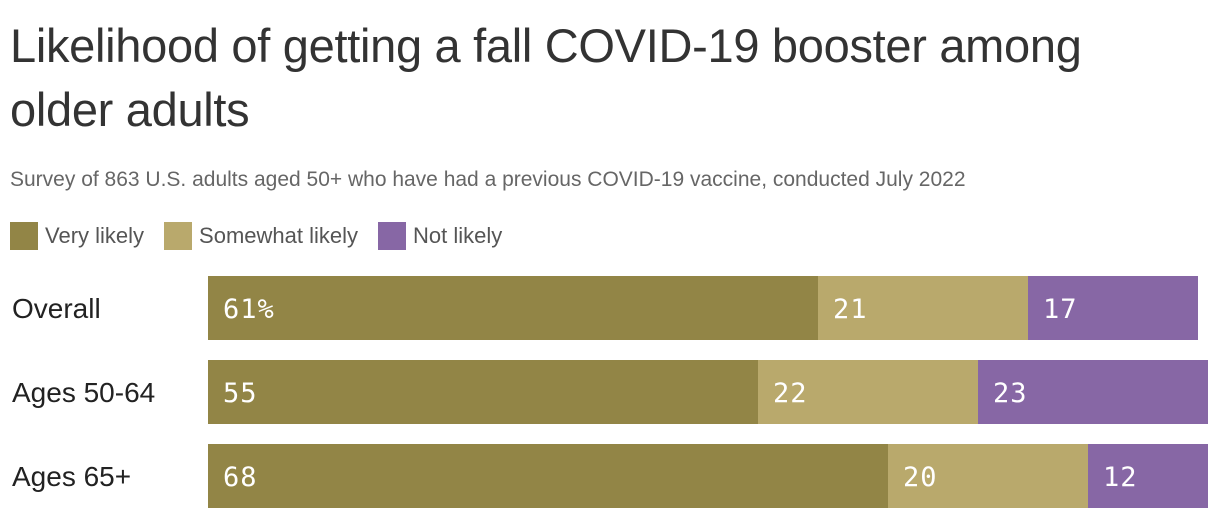 The height and width of the screenshot is (520, 1220). What do you see at coordinates (458, 235) in the screenshot?
I see `legend-label-not-likely: Not likely` at bounding box center [458, 235].